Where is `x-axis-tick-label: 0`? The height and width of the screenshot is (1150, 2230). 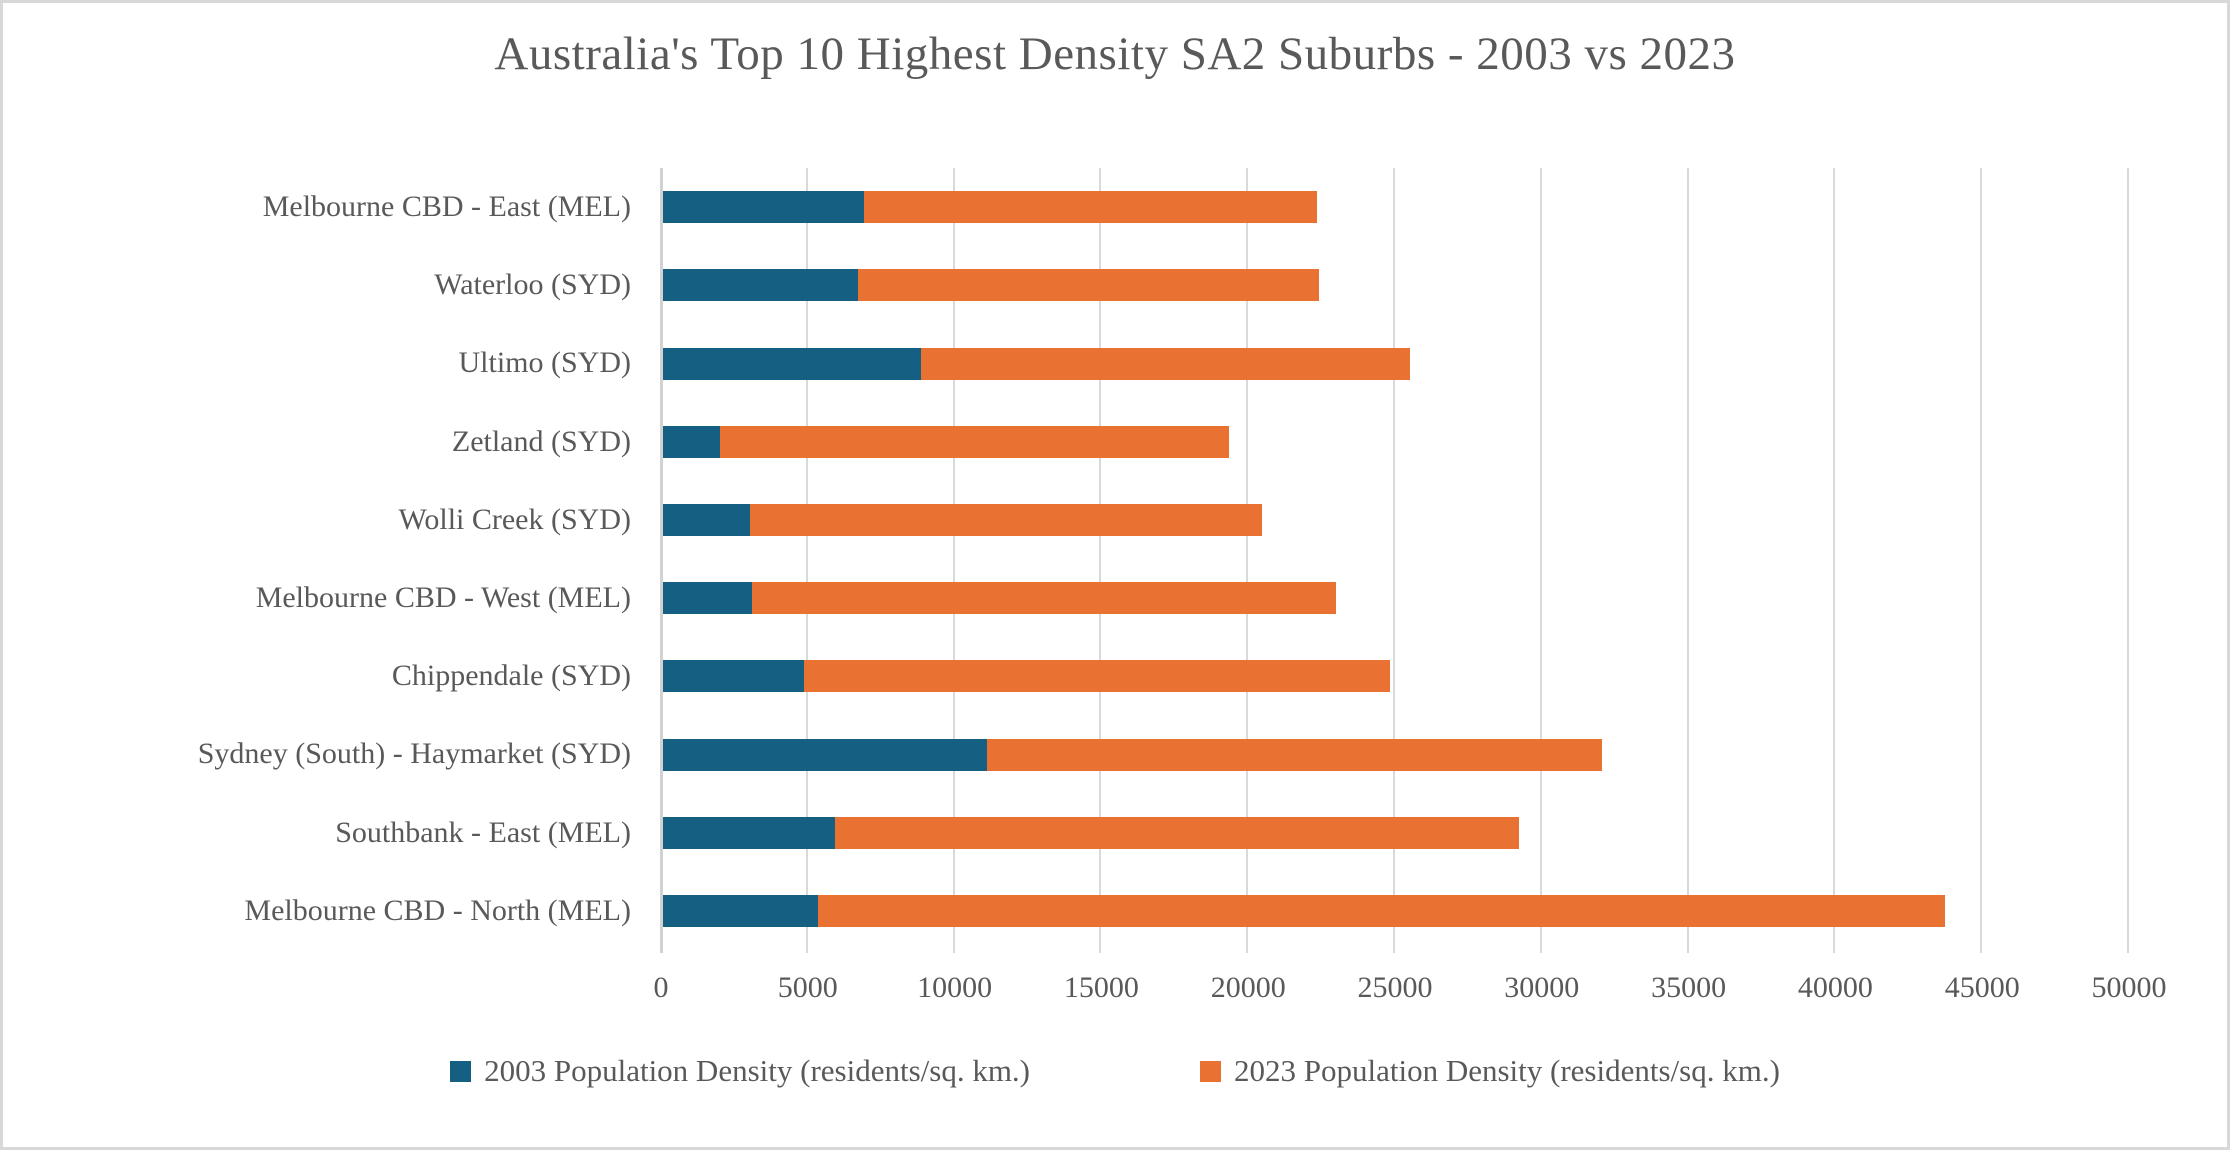
x-axis-tick-label: 0 is located at coordinates (661, 987).